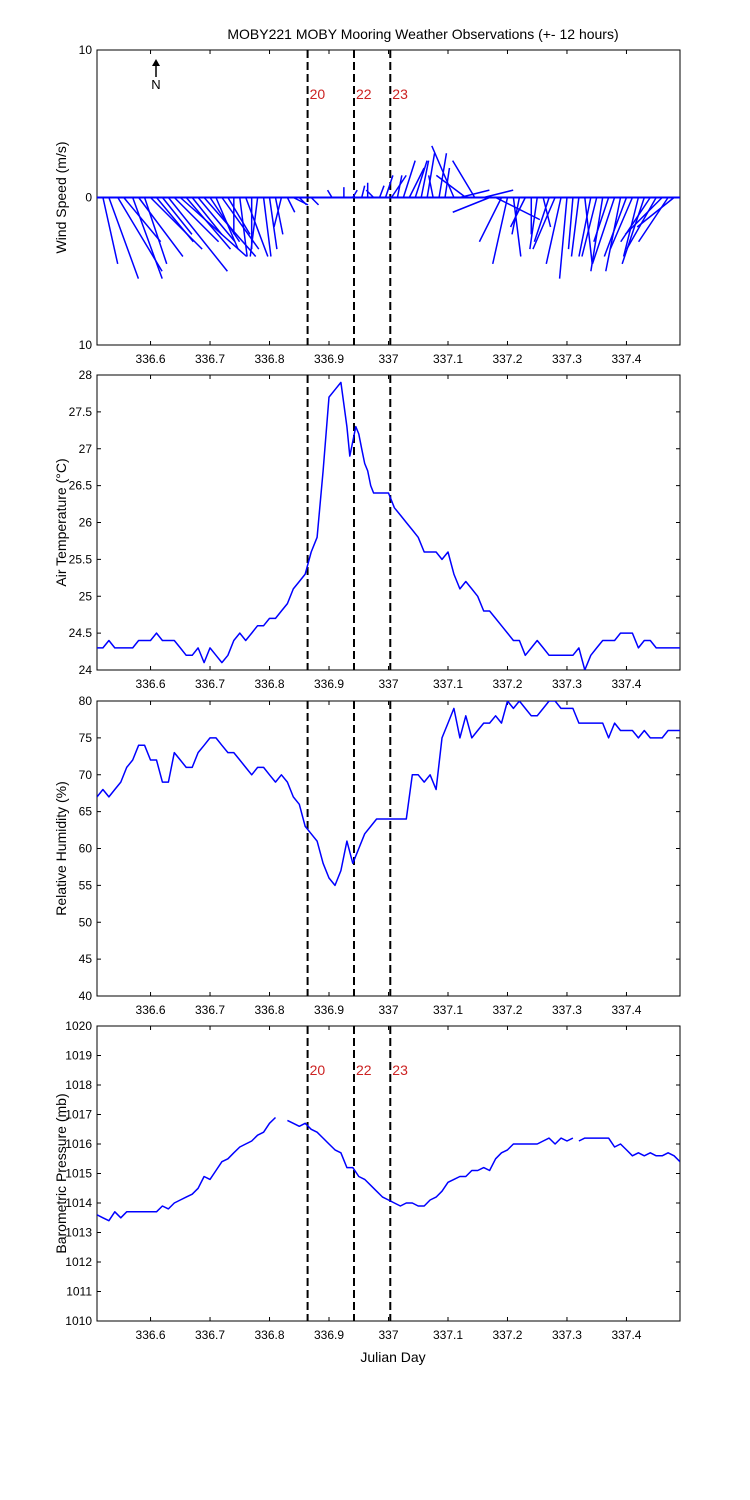  Describe the element at coordinates (61, 522) in the screenshot. I see `y-axis-label: Air Temperature (°C)` at that location.